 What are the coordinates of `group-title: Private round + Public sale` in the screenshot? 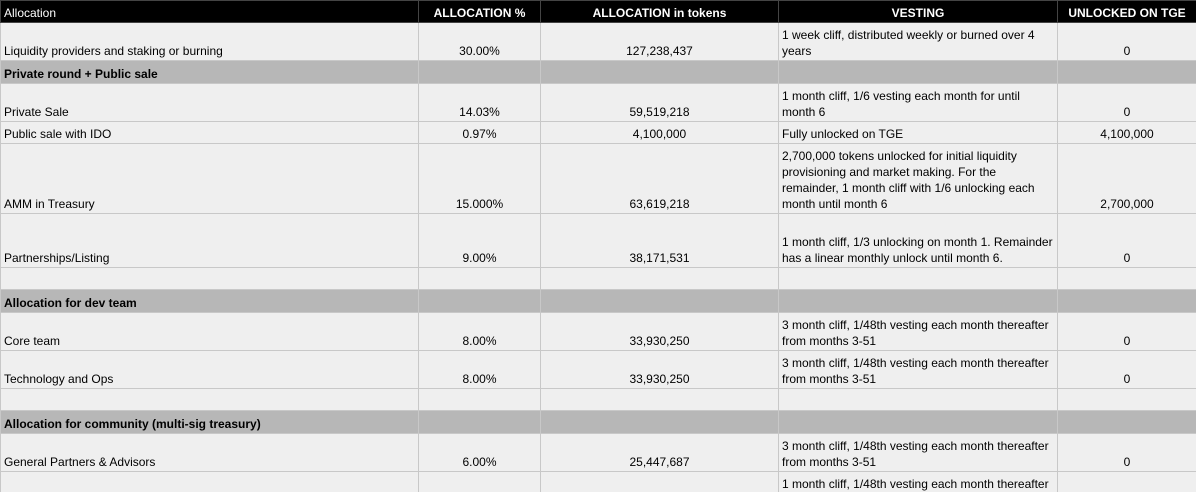 It's located at (209, 72).